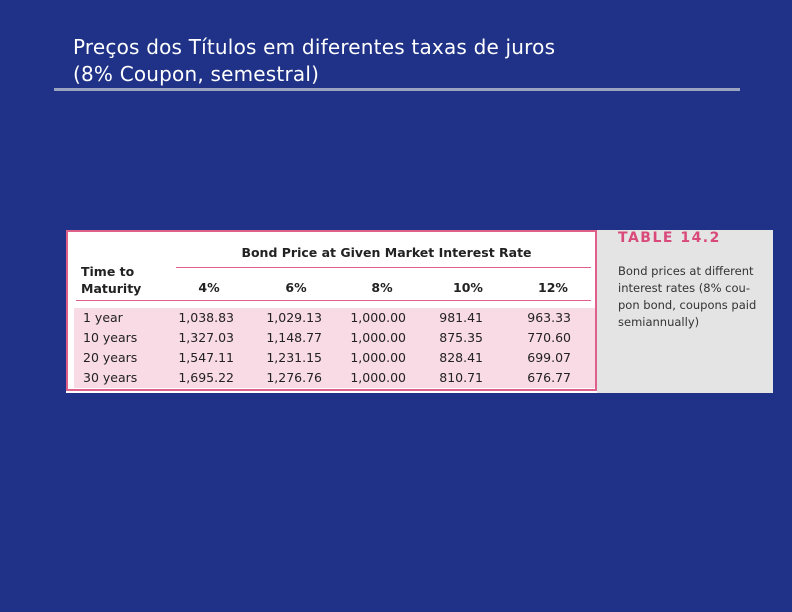 The width and height of the screenshot is (792, 612). I want to click on column-header-8pct: 8%, so click(382, 287).